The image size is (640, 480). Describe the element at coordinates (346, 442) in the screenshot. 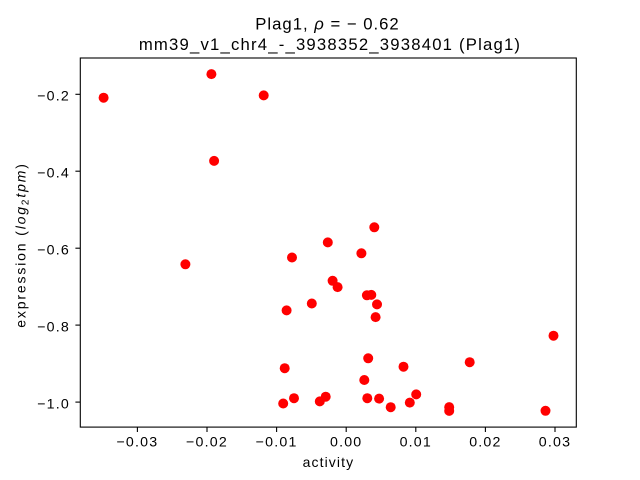

I see `svg-text: 0.00` at that location.